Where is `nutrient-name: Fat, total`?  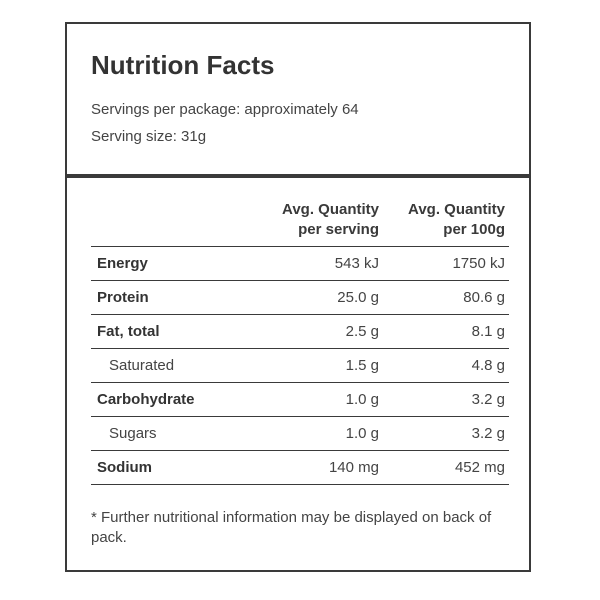
nutrient-name: Fat, total is located at coordinates (174, 331).